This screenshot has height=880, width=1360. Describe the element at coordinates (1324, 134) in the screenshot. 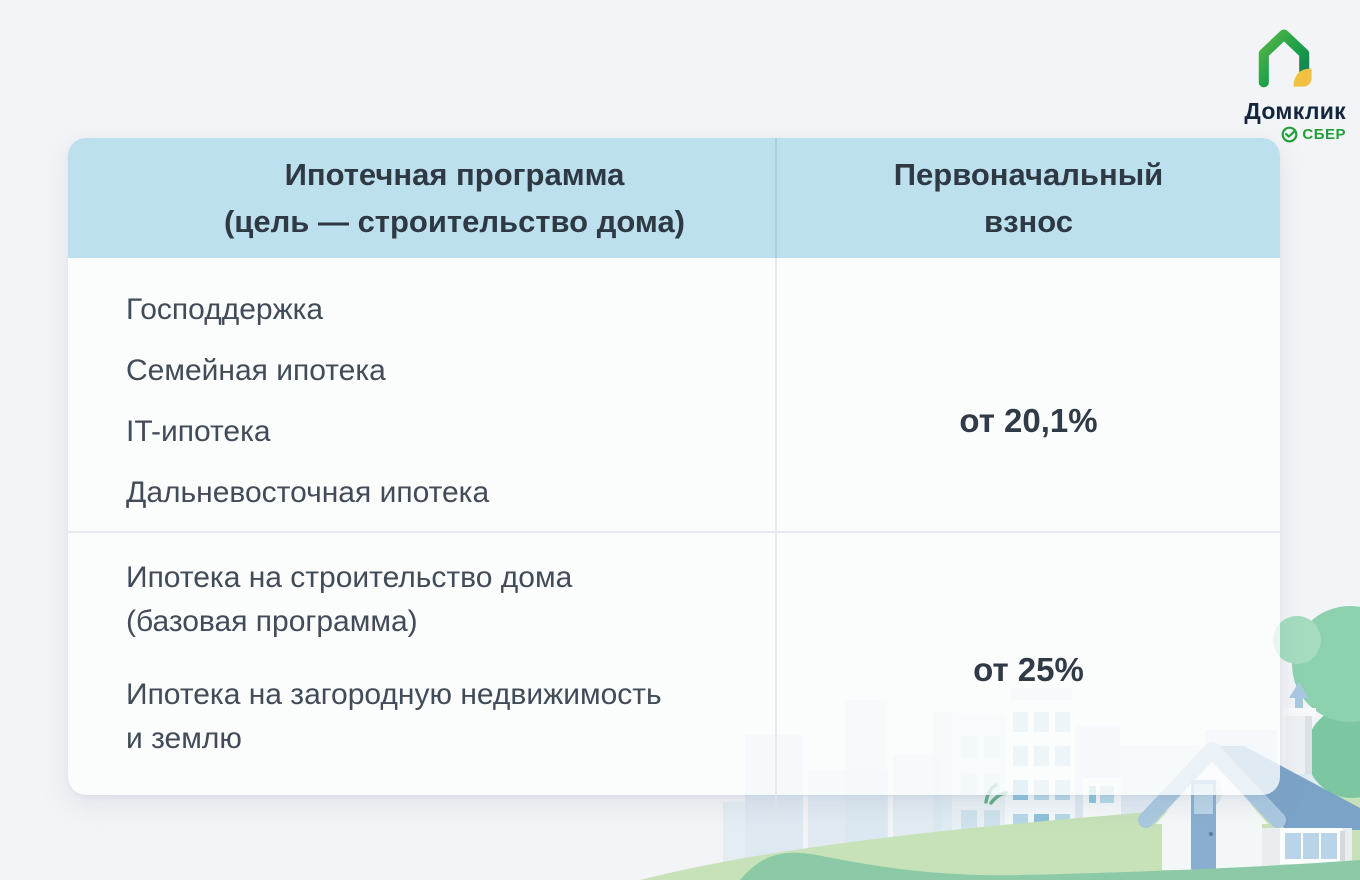

I see `sber-brand-text: СБЕР` at that location.